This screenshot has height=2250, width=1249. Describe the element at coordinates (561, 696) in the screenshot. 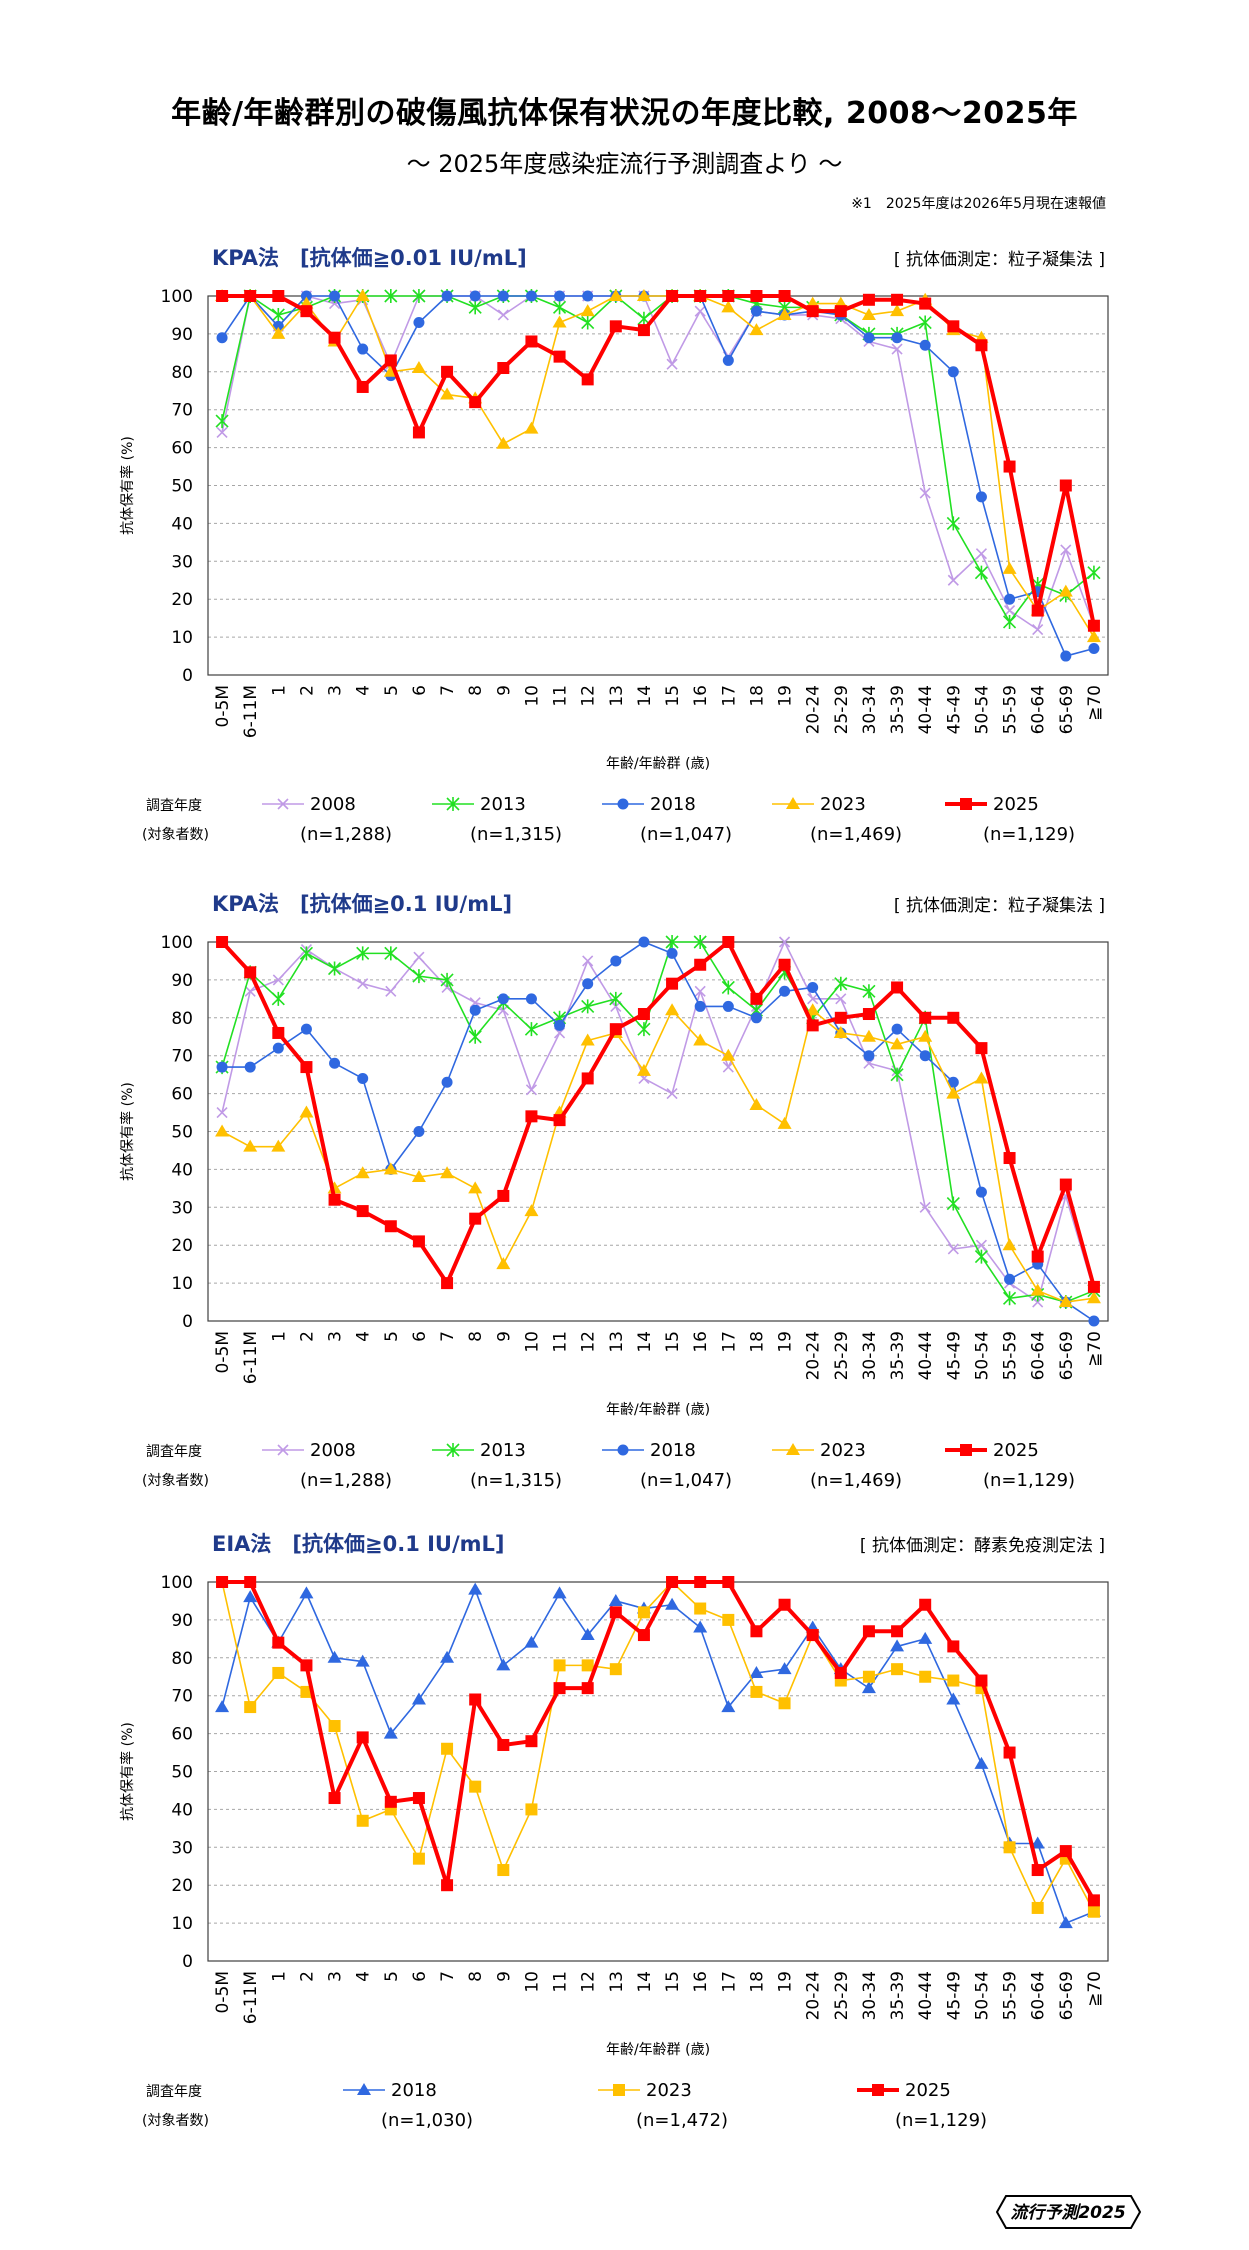

I see `x-tick-label: 11` at that location.